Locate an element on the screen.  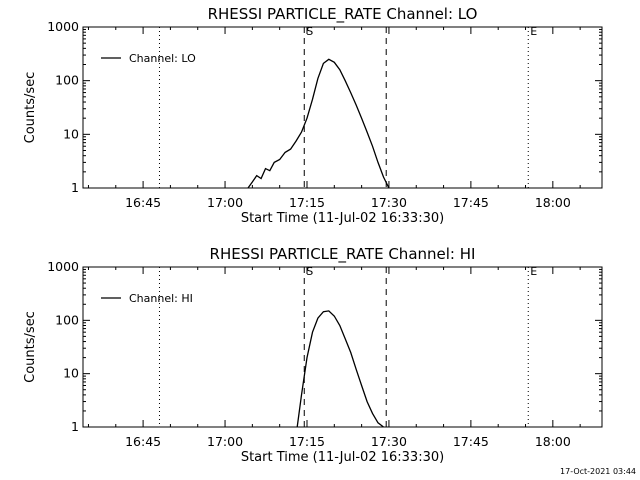
legend-label: Channel: HI is located at coordinates (161, 298).